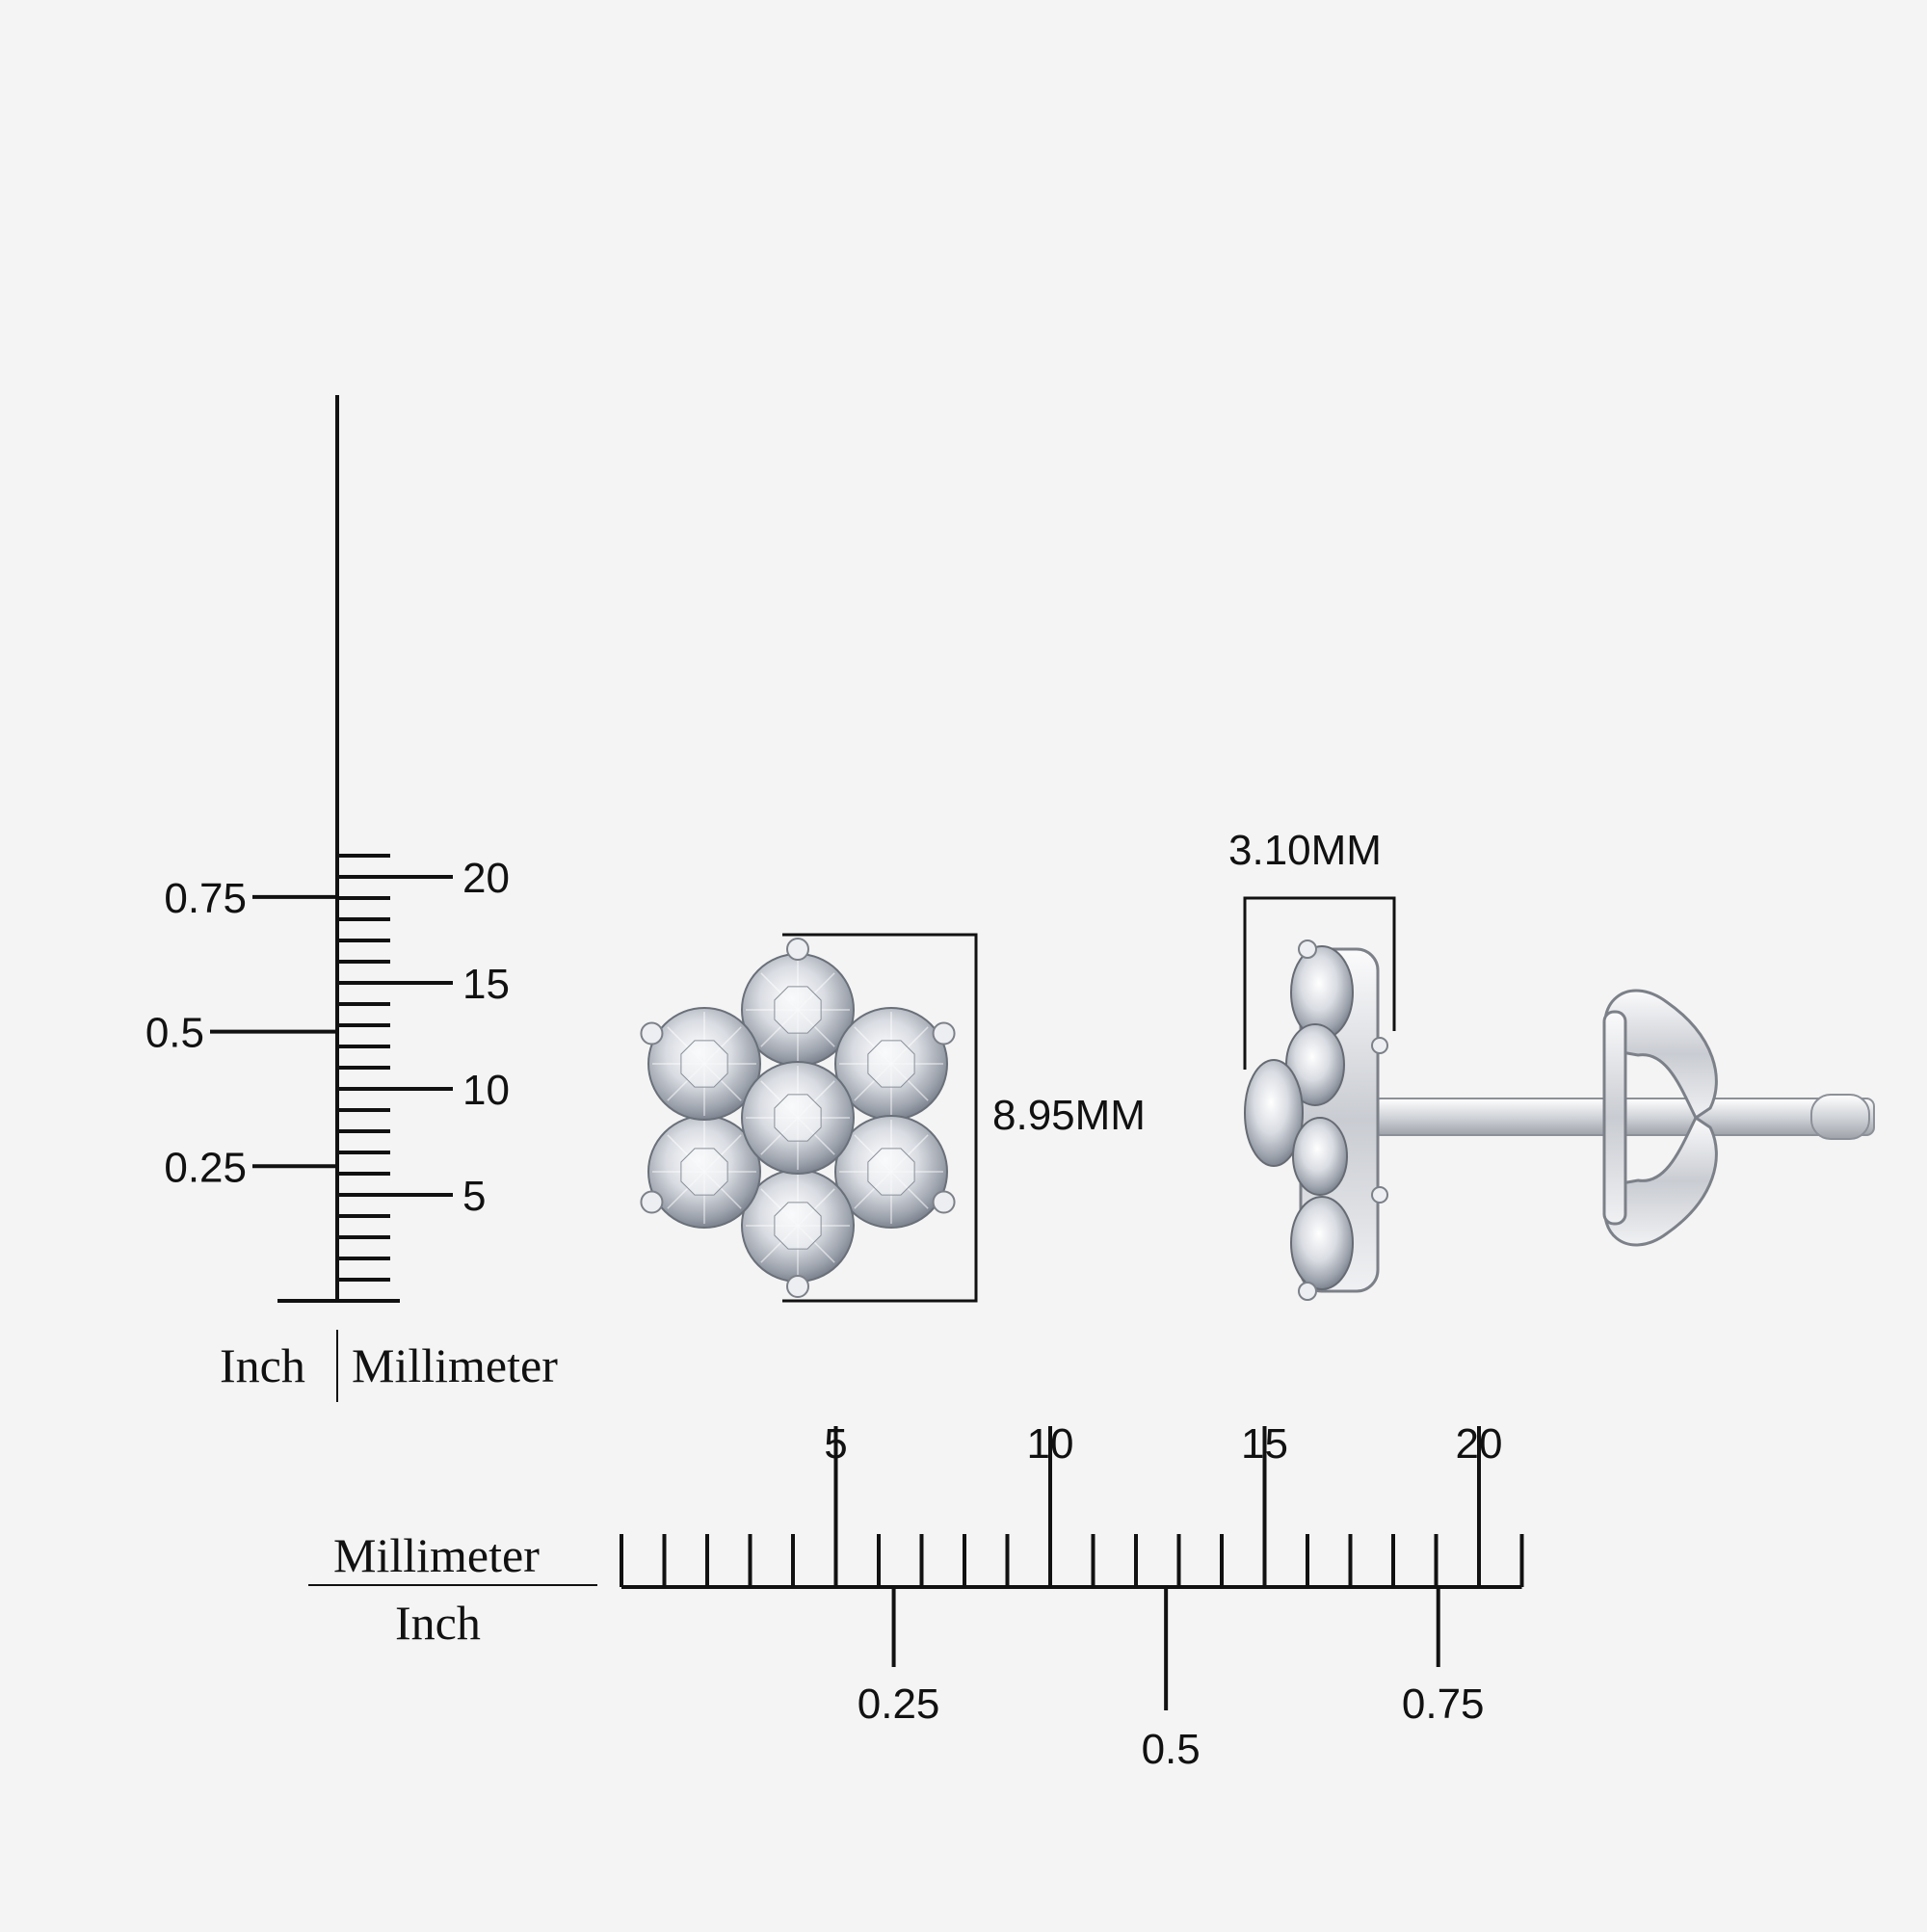 Image resolution: width=1927 pixels, height=1932 pixels. I want to click on horizontal-ruler-labels: 5 10 15 20 0.25 0.5 0.75, so click(1163, 1596).